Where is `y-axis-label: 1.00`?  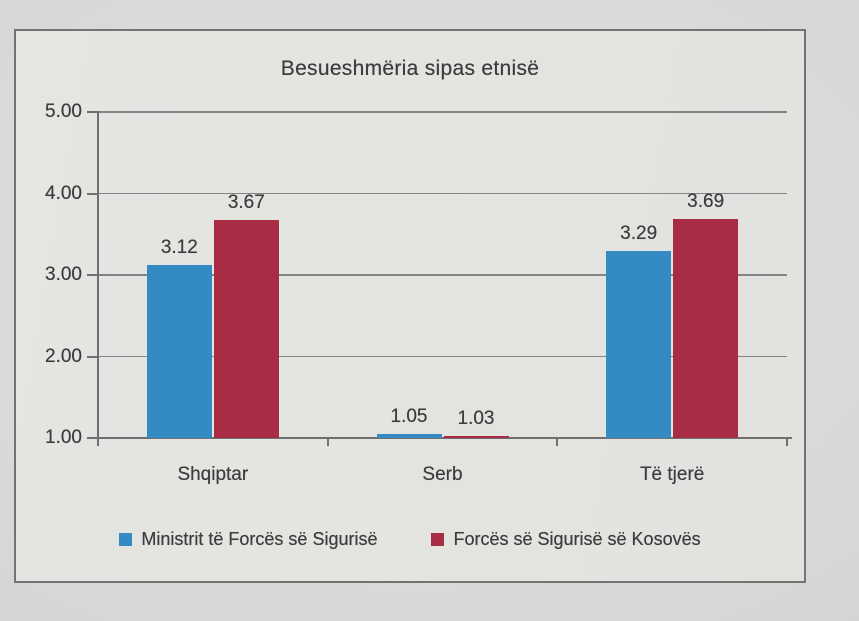
y-axis-label: 1.00 is located at coordinates (63, 437).